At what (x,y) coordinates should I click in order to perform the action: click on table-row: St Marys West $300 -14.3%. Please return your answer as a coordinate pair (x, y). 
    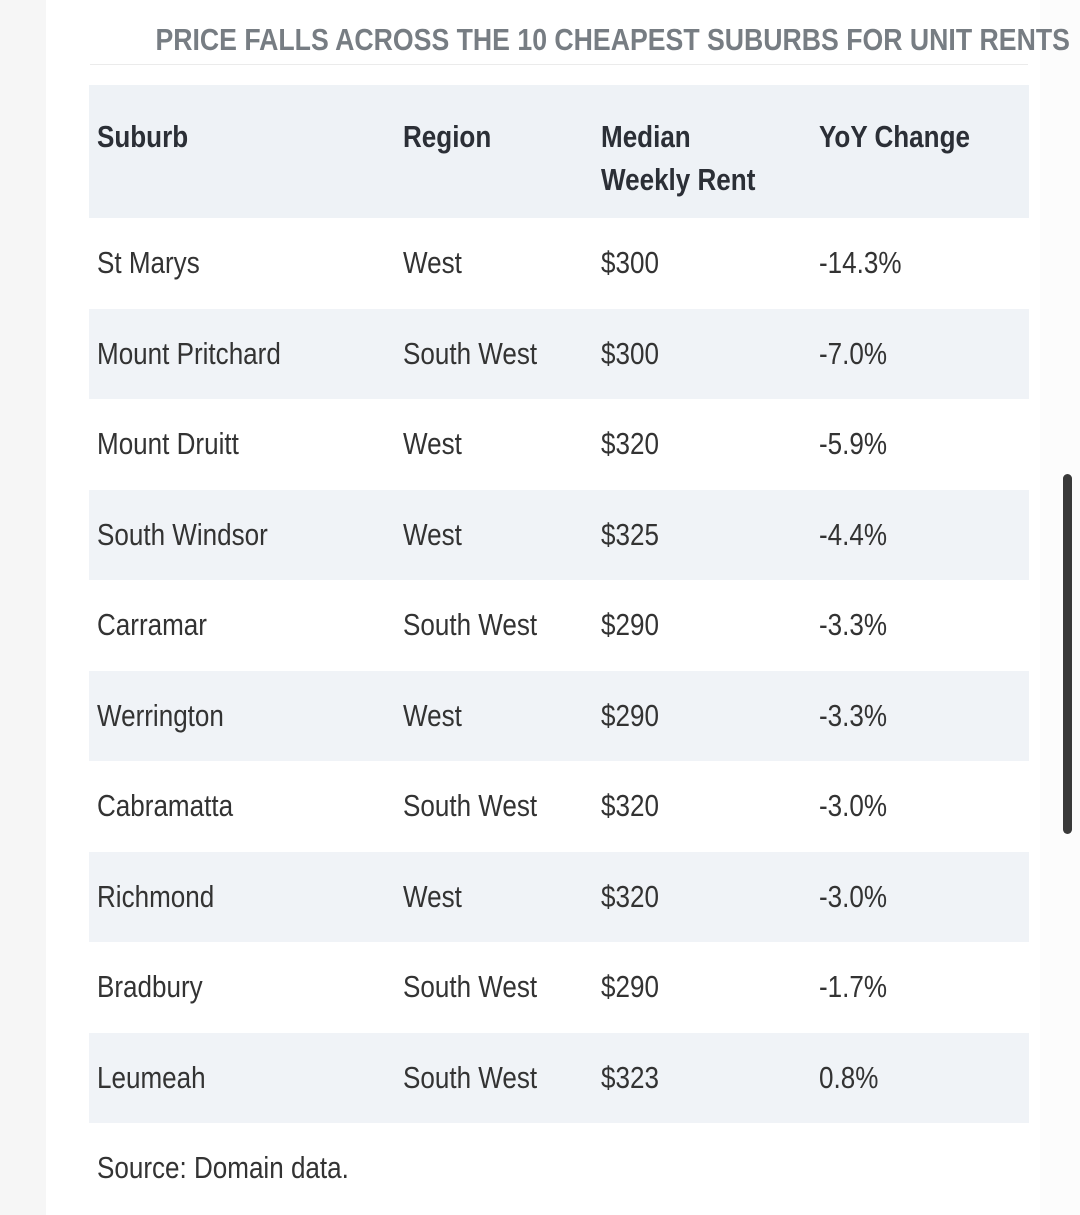
    Looking at the image, I should click on (559, 263).